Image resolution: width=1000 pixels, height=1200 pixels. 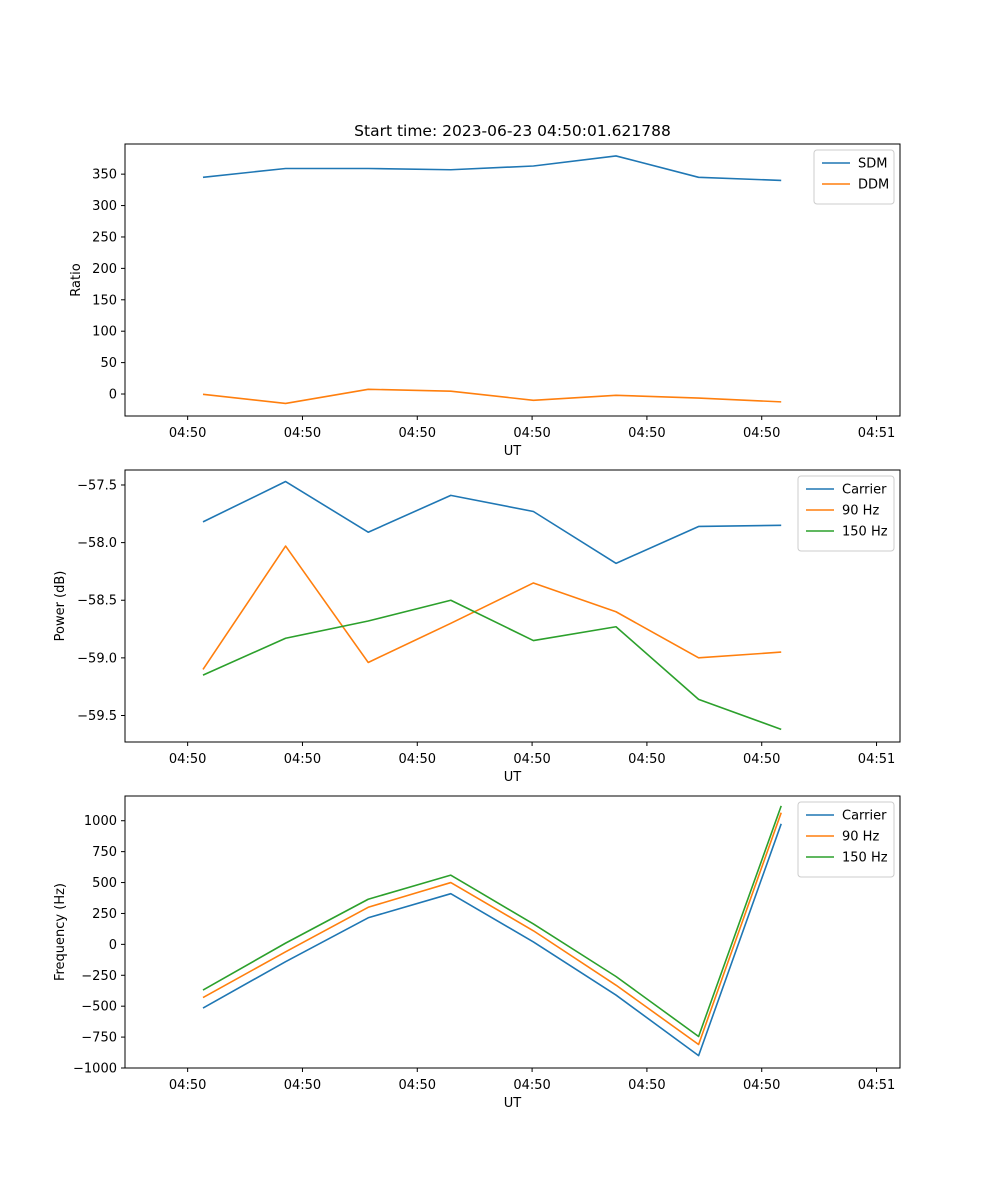 I want to click on y-tick-label: −59.0, so click(x=97, y=658).